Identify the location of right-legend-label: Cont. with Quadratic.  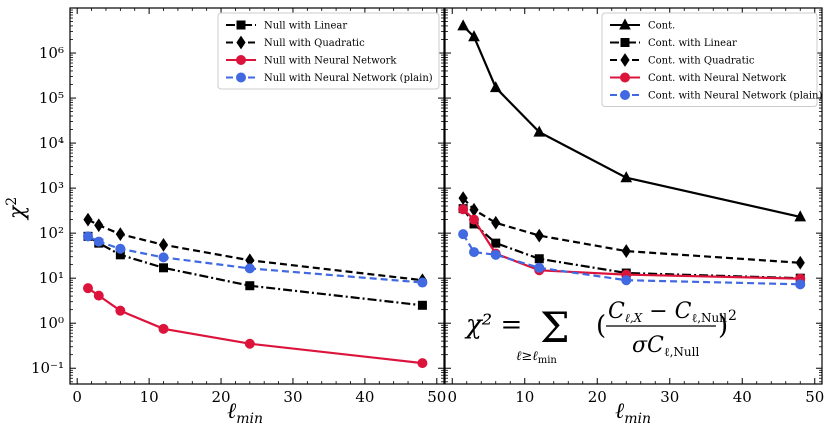
(701, 61).